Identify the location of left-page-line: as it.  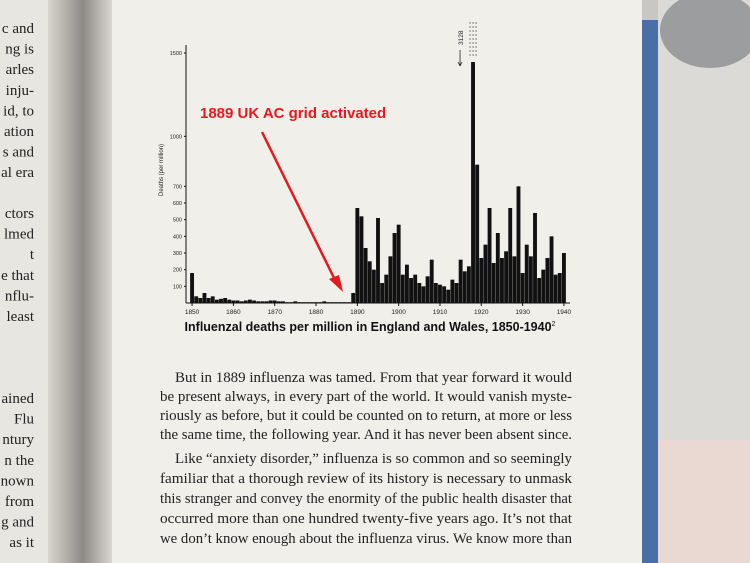
(21, 543).